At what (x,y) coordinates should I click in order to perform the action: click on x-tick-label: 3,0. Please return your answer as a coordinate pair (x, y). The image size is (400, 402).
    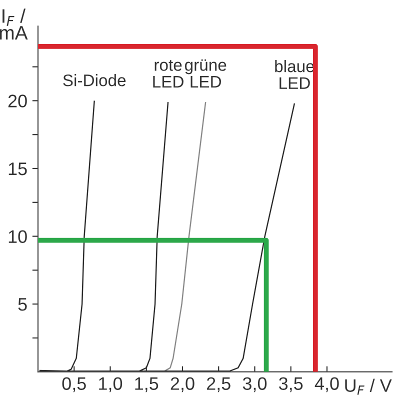
    Looking at the image, I should click on (254, 384).